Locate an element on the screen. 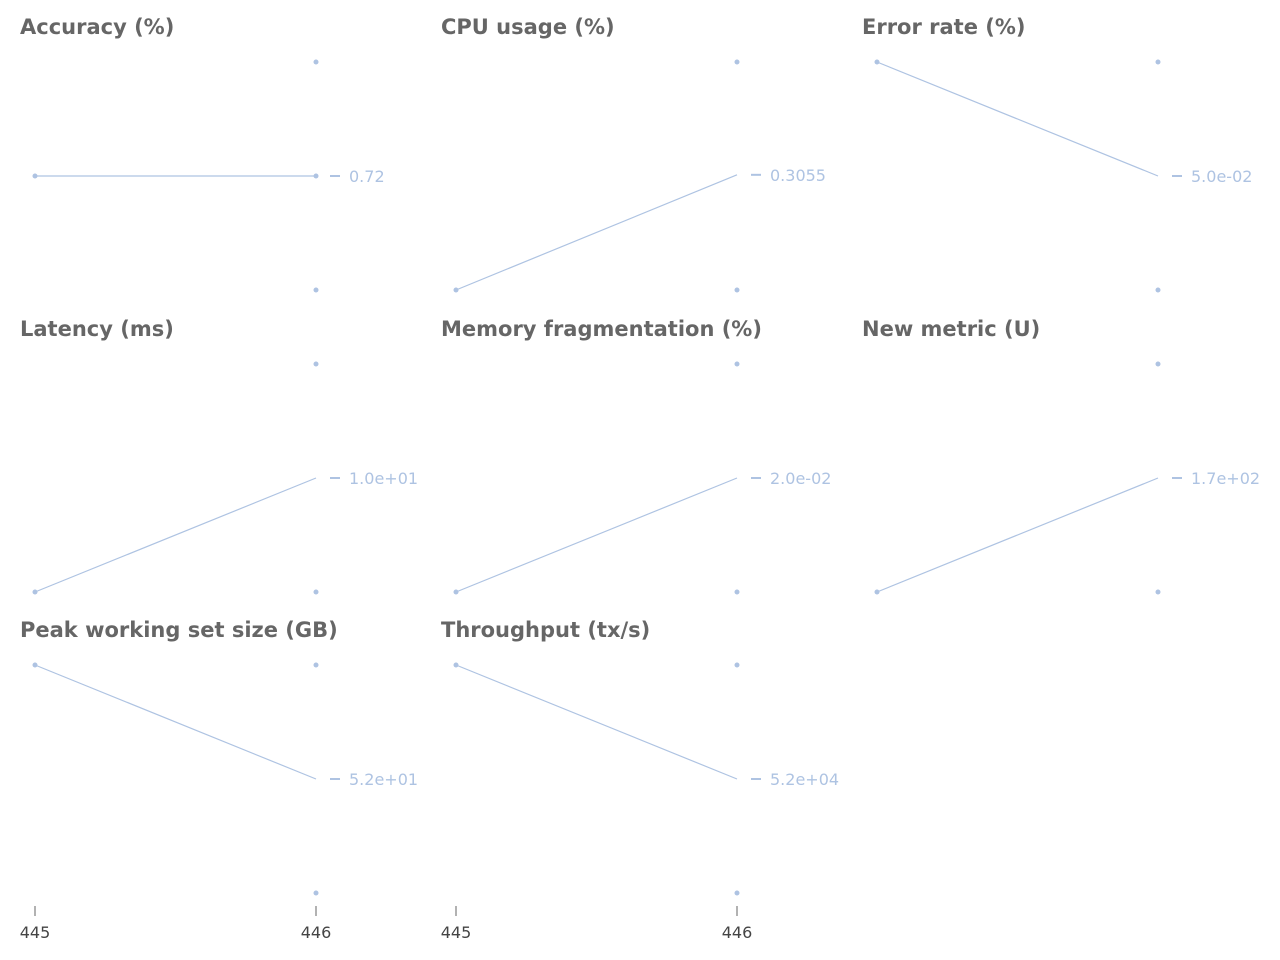 Image resolution: width=1280 pixels, height=960 pixels. value-label: 1.0e+01 is located at coordinates (383, 478).